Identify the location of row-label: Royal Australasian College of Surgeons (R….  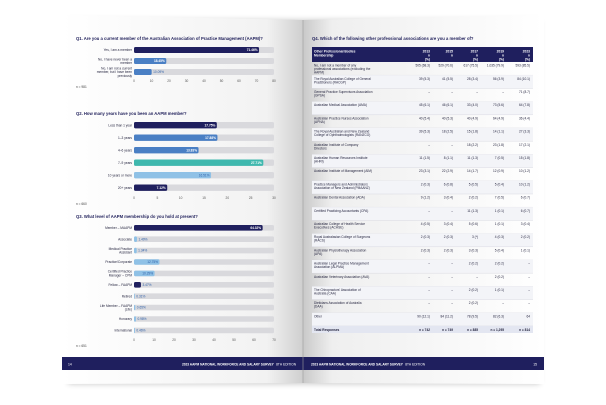
(342, 239).